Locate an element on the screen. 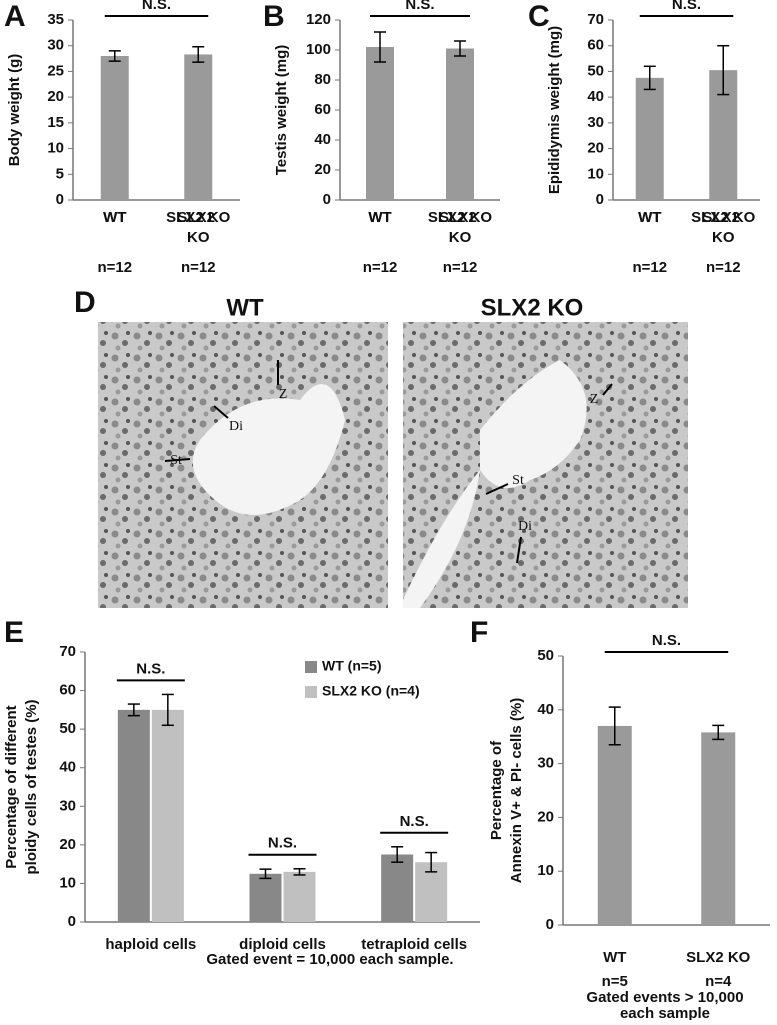 The height and width of the screenshot is (1025, 777). panel-letter: D is located at coordinates (85, 302).